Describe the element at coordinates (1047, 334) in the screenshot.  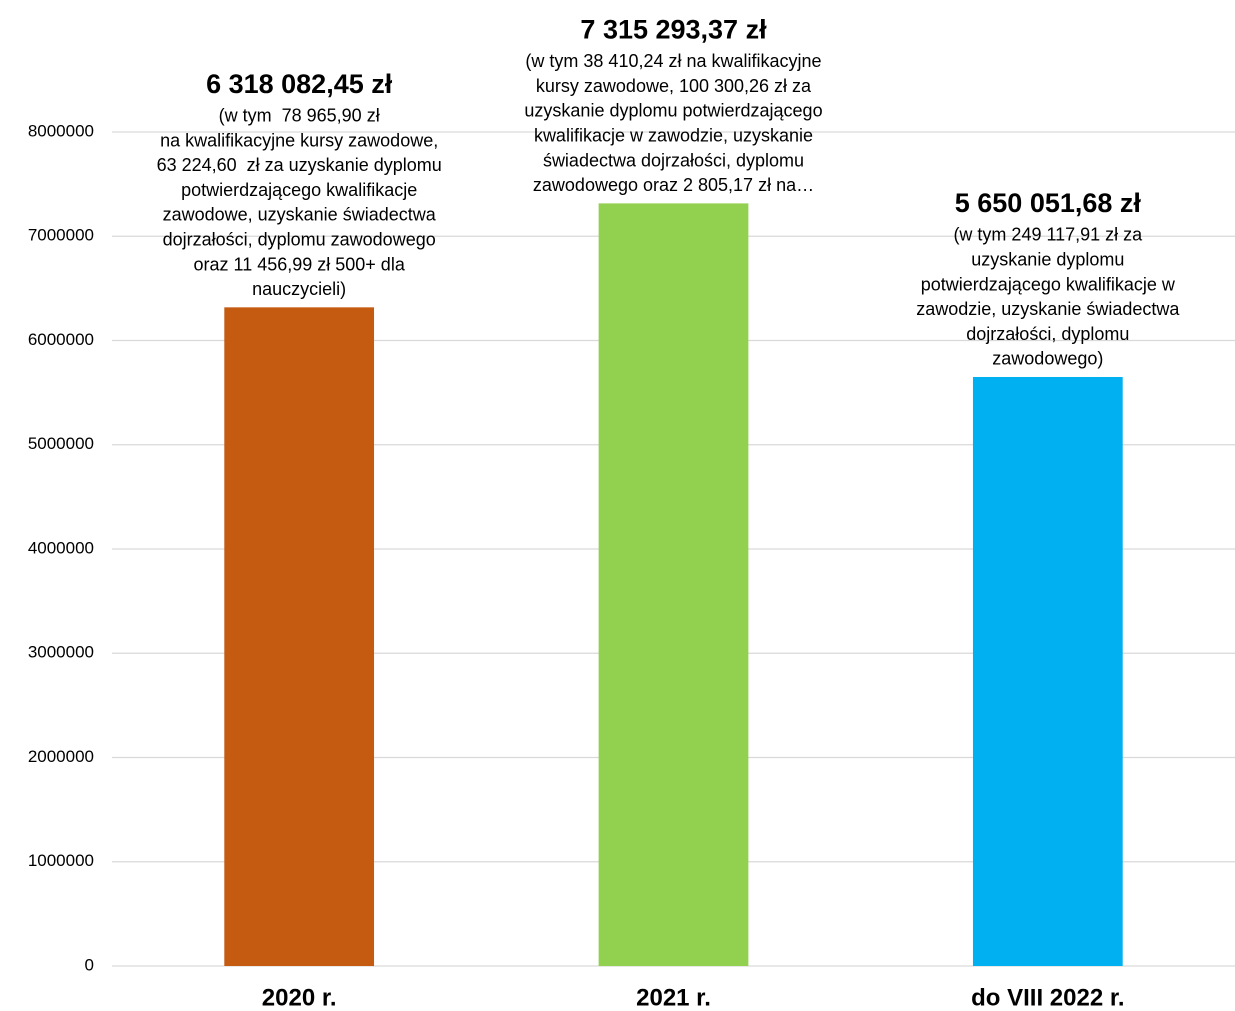
I see `annotation-line: dojrzałości, dyplomu` at that location.